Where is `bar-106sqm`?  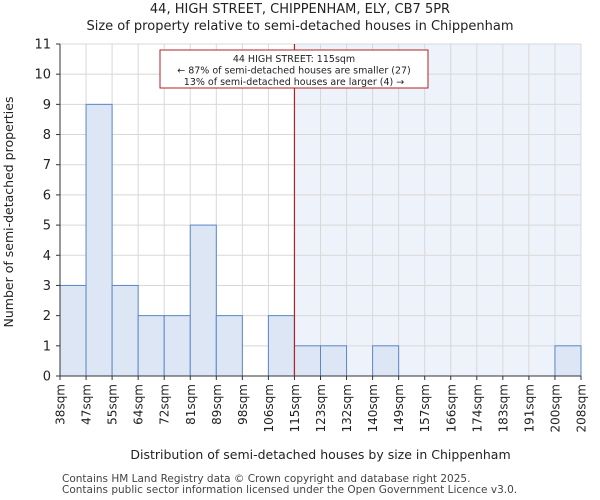 bar-106sqm is located at coordinates (281, 346).